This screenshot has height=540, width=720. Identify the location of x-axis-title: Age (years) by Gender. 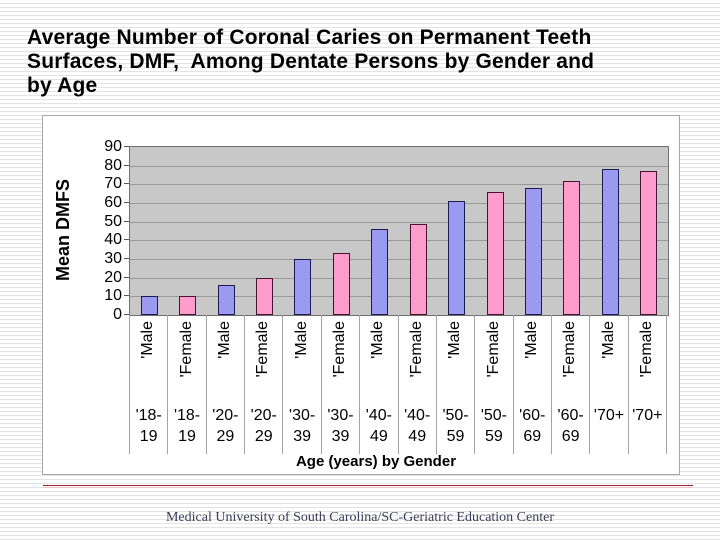
(376, 461).